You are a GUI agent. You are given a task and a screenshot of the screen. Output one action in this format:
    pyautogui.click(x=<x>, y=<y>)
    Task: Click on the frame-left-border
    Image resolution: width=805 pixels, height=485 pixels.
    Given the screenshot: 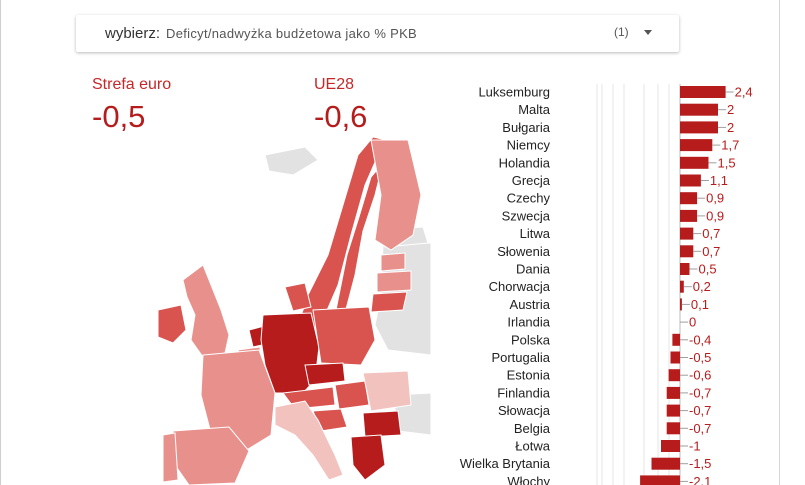 What is the action you would take?
    pyautogui.click(x=0, y=242)
    